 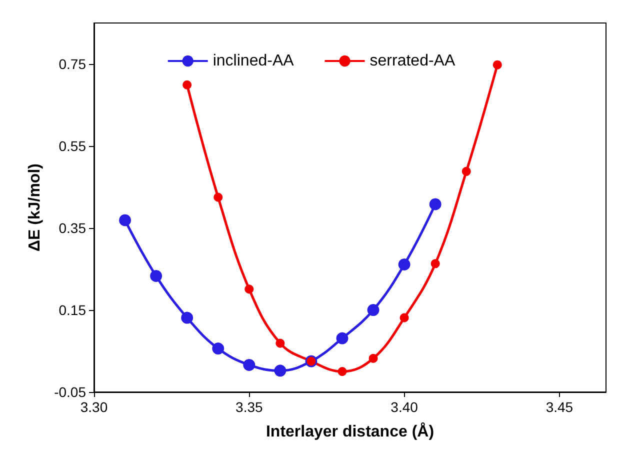 I want to click on y-tick-label: 0.75, so click(x=72, y=64).